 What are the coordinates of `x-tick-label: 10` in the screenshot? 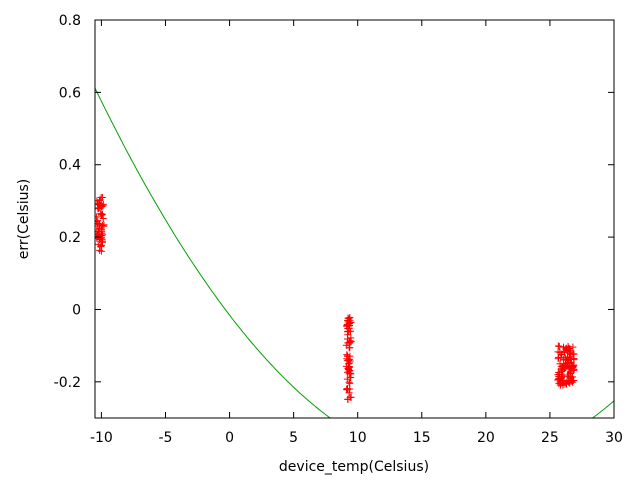 It's located at (358, 438).